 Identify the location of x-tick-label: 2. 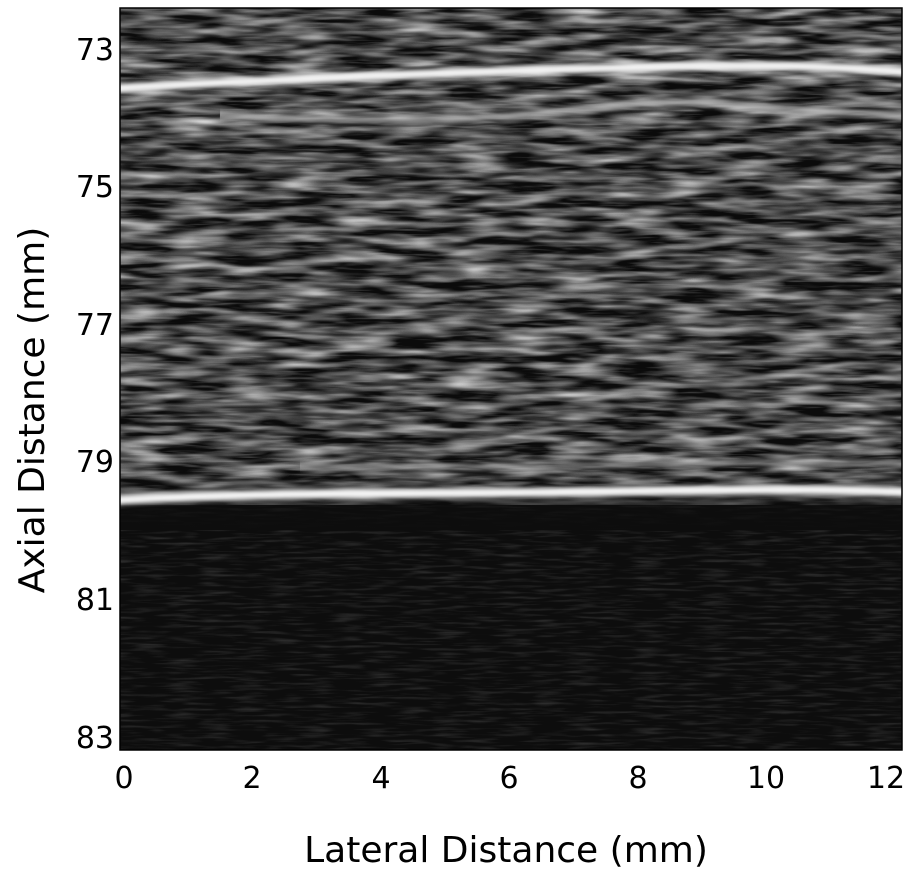
(251, 778).